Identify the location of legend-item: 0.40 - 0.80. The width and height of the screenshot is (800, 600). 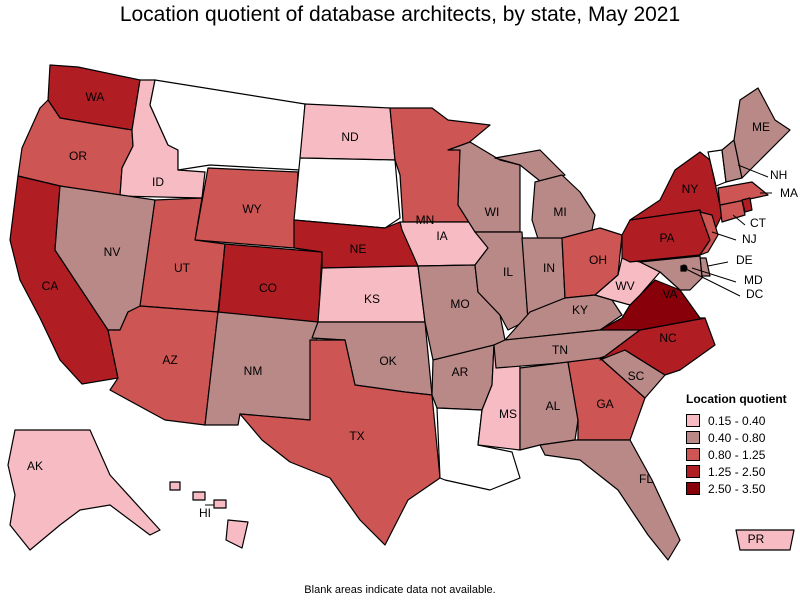
(736, 437).